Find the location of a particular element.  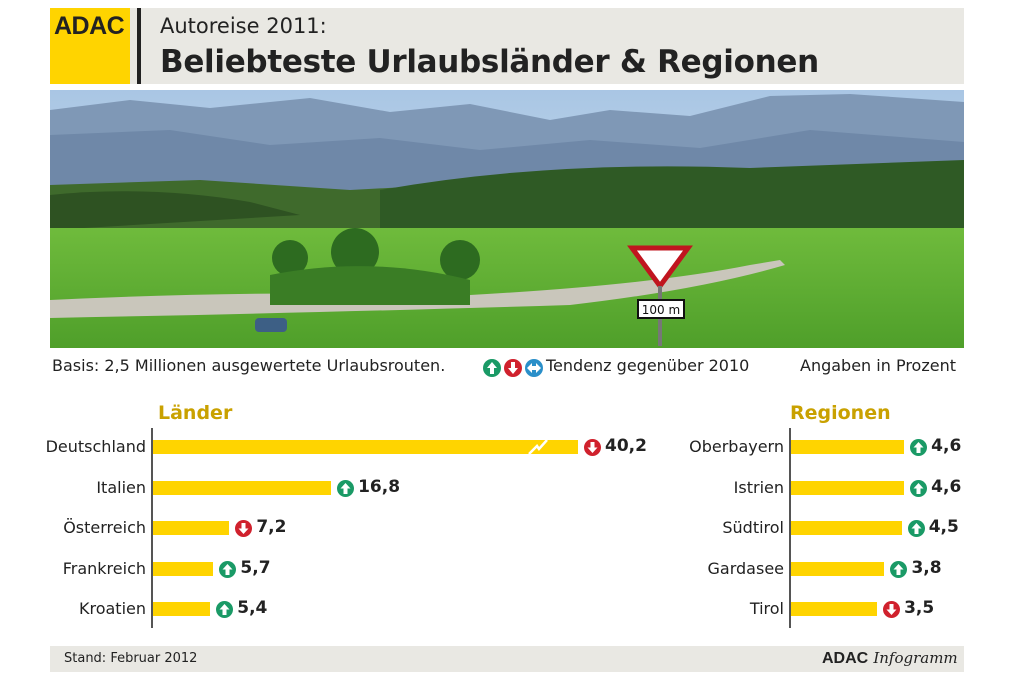

regionen-category-label: Südtirol is located at coordinates (753, 527).